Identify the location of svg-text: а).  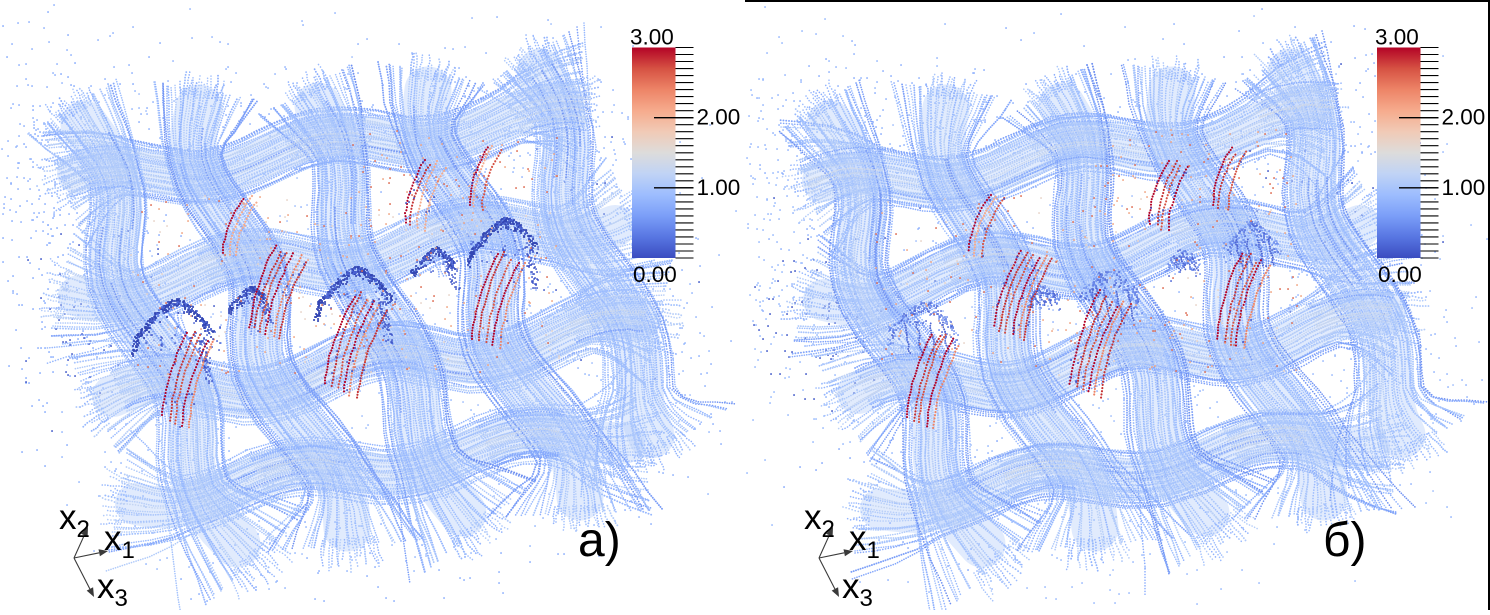
(599, 540).